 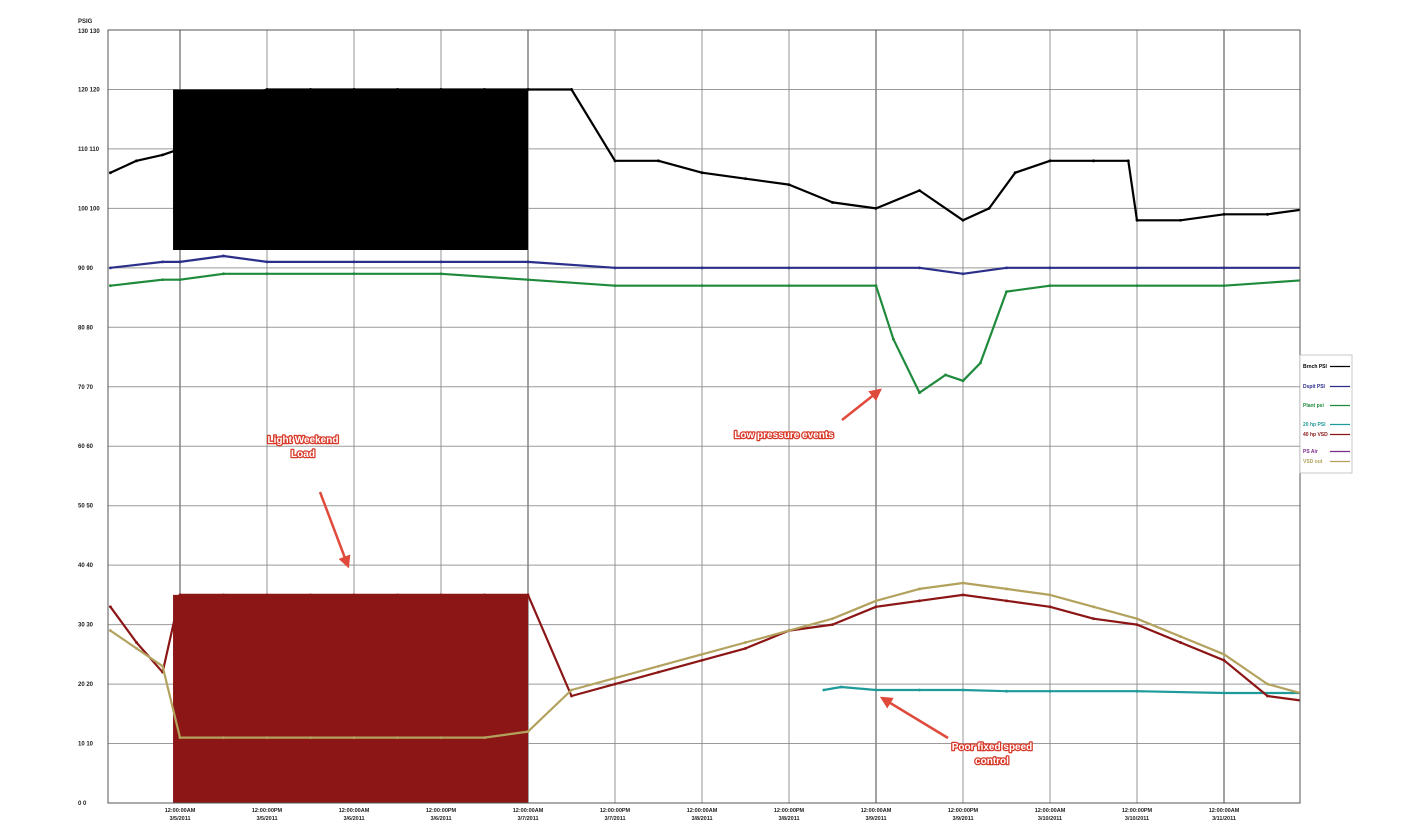 I want to click on x-tick-date-11: 3/10/2011, so click(x=1137, y=819).